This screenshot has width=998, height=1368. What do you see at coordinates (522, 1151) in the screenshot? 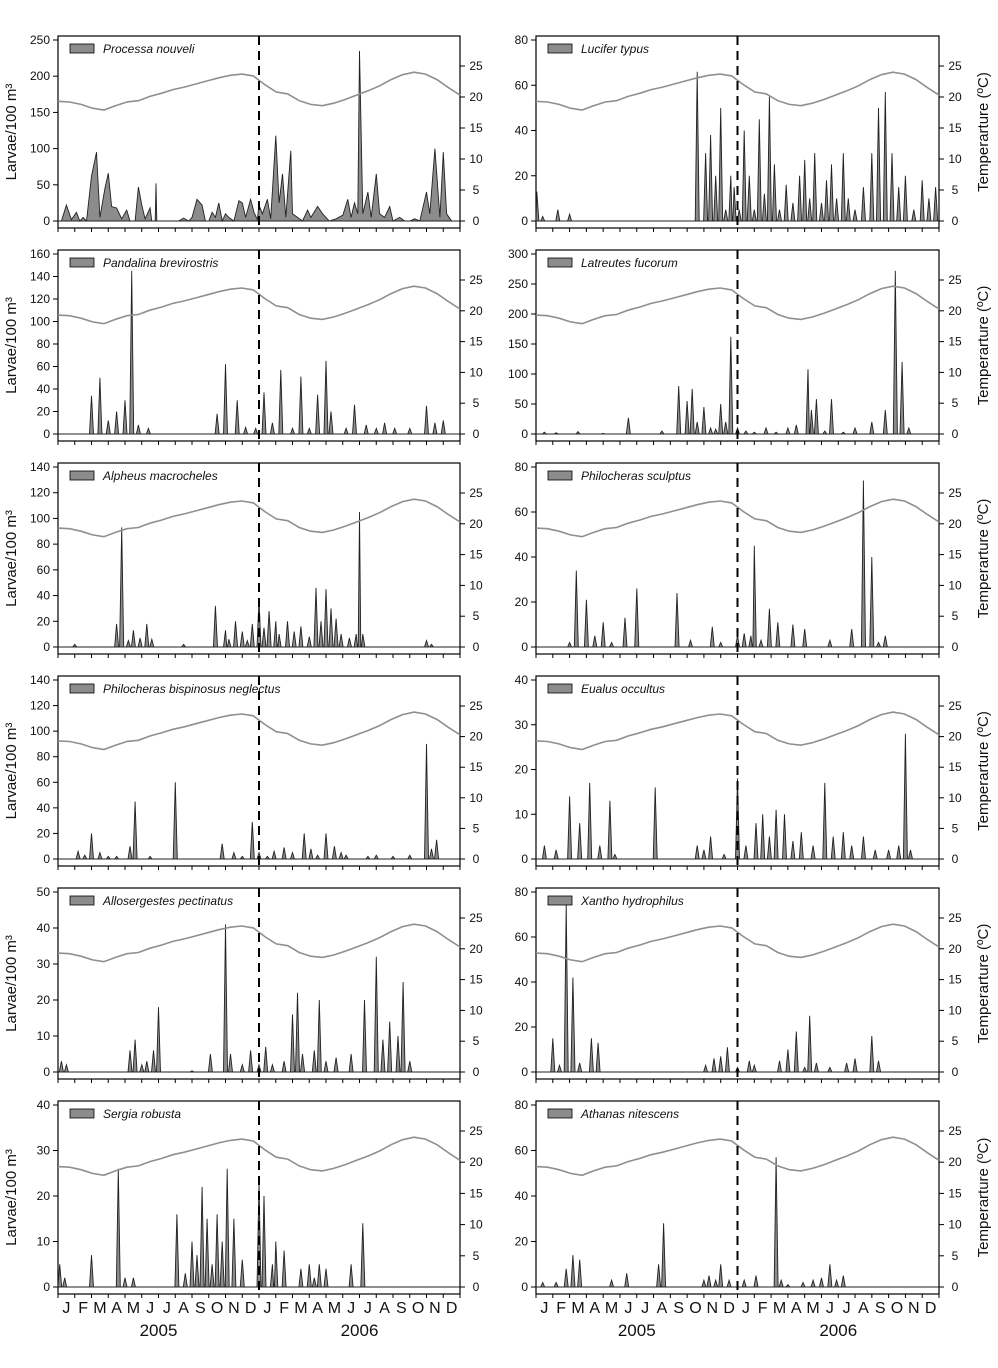
I see `panel-1-5-ytick-label: 60` at bounding box center [522, 1151].